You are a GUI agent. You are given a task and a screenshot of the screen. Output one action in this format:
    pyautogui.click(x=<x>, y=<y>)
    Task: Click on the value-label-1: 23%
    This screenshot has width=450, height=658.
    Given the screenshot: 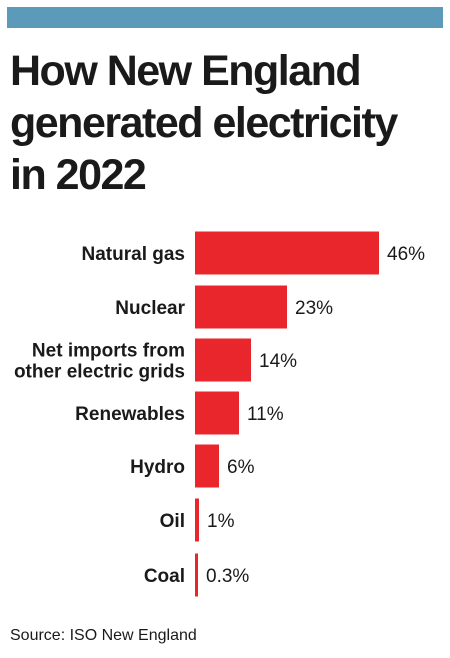 What is the action you would take?
    pyautogui.click(x=314, y=308)
    